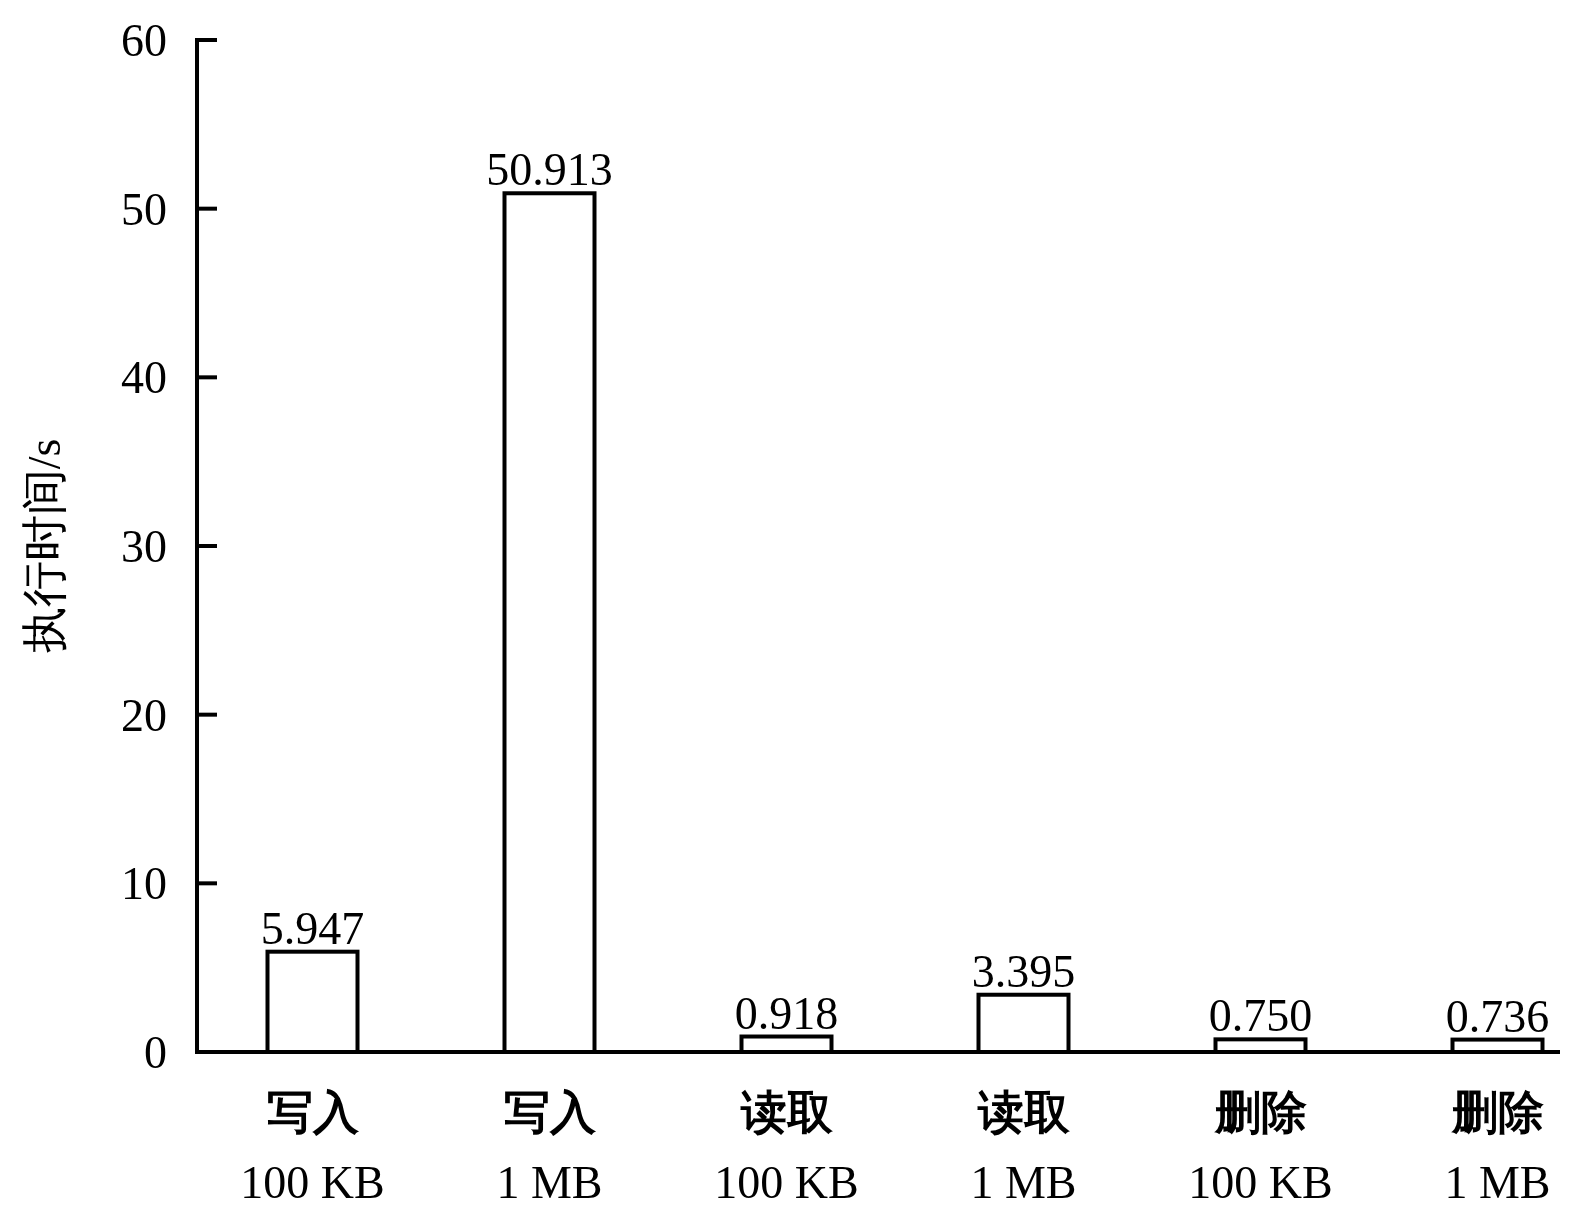  What do you see at coordinates (549, 1146) in the screenshot?
I see `x-tick-label: 写入 1 MB` at bounding box center [549, 1146].